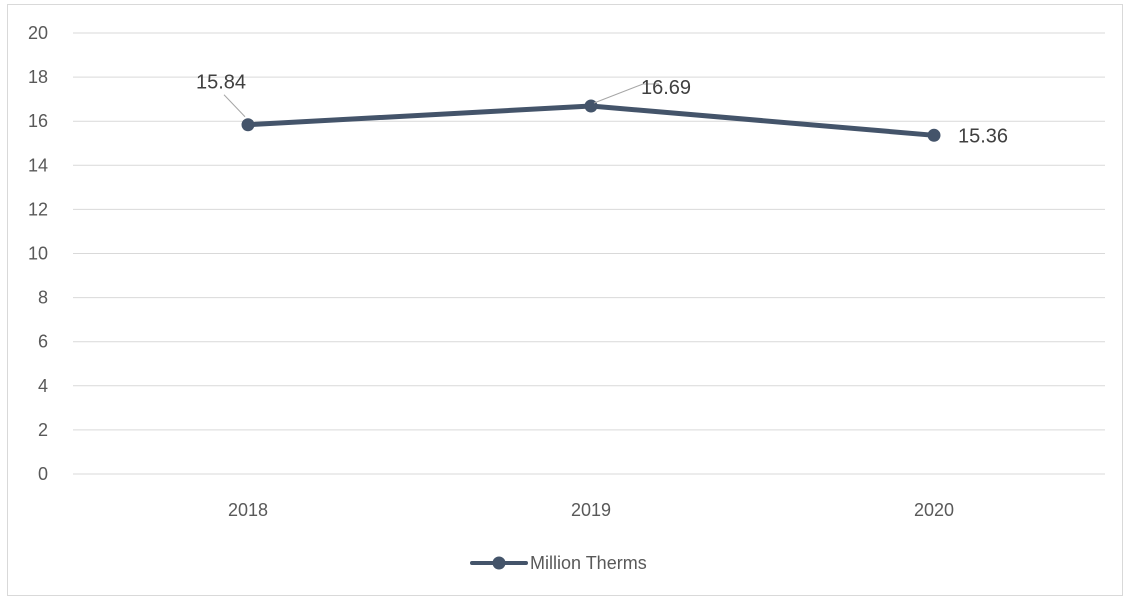 The width and height of the screenshot is (1124, 597). Describe the element at coordinates (588, 563) in the screenshot. I see `legend-series-label: Million Therms` at that location.